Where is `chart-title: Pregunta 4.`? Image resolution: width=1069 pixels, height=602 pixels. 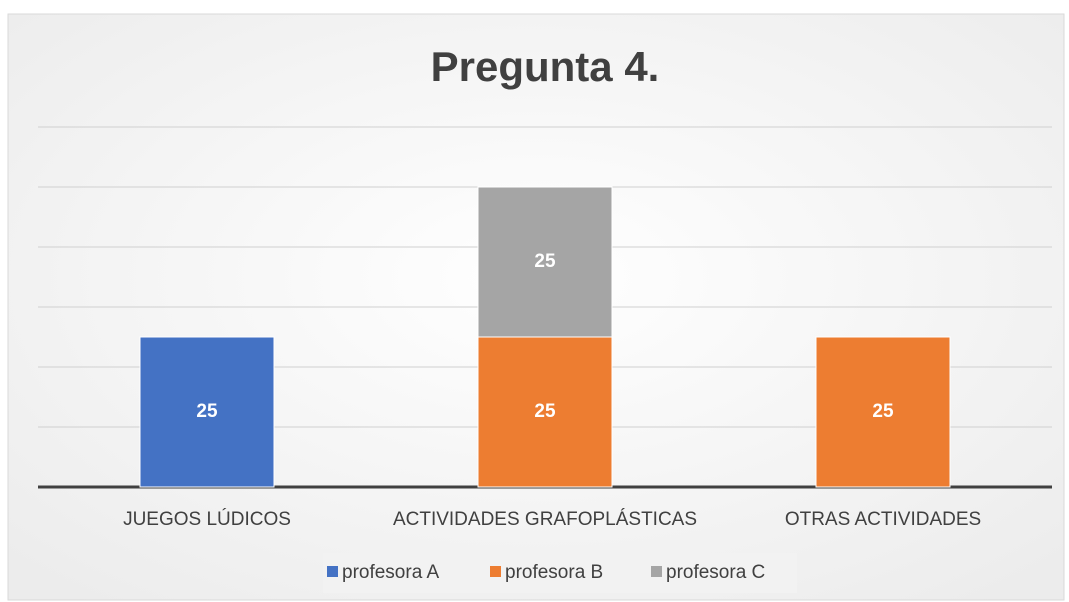
chart-title: Pregunta 4. is located at coordinates (545, 66).